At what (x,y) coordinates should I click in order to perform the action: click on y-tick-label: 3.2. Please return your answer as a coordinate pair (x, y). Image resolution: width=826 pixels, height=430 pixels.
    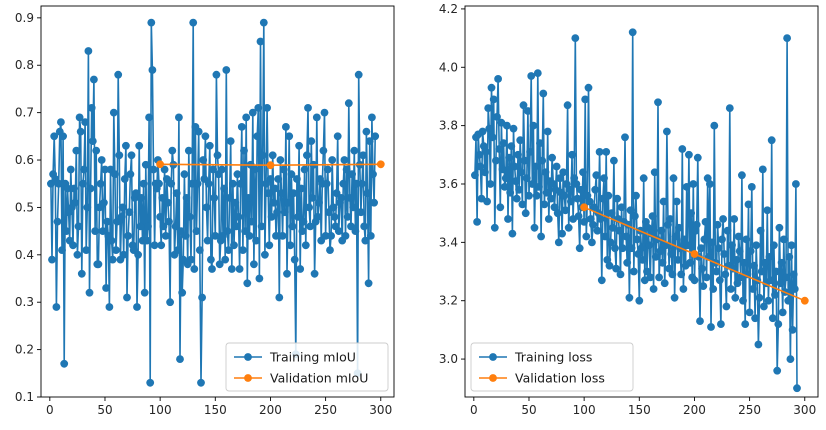
    Looking at the image, I should click on (448, 301).